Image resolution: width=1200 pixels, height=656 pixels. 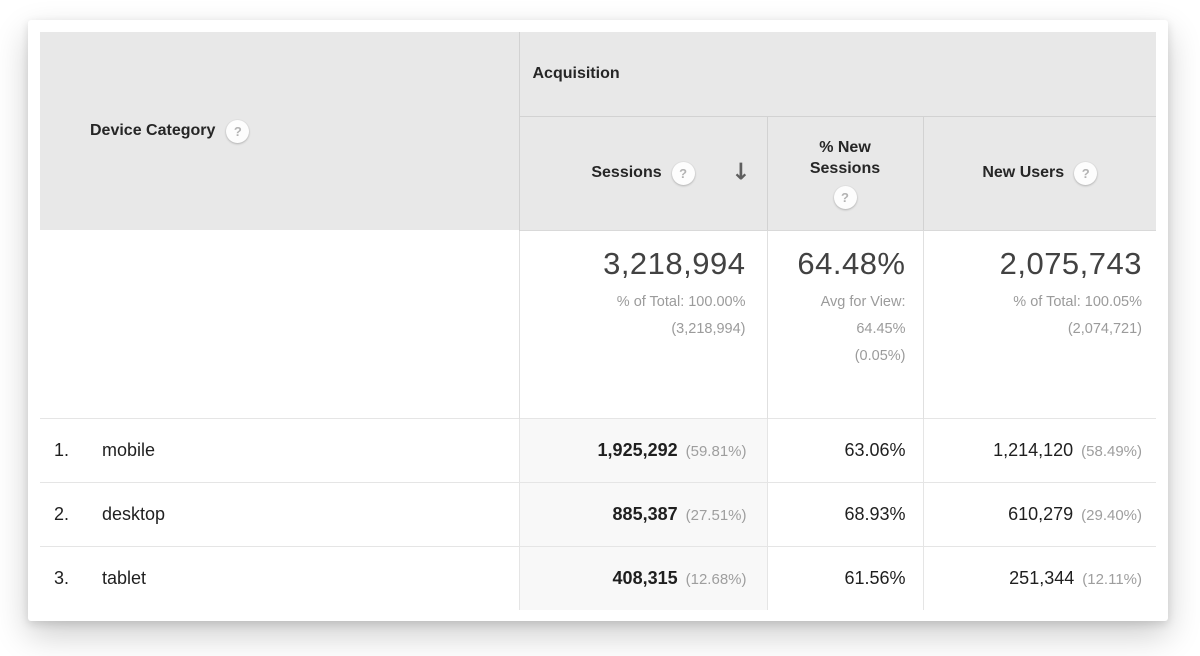 I want to click on sessions-value: 1,925,292, so click(x=637, y=449).